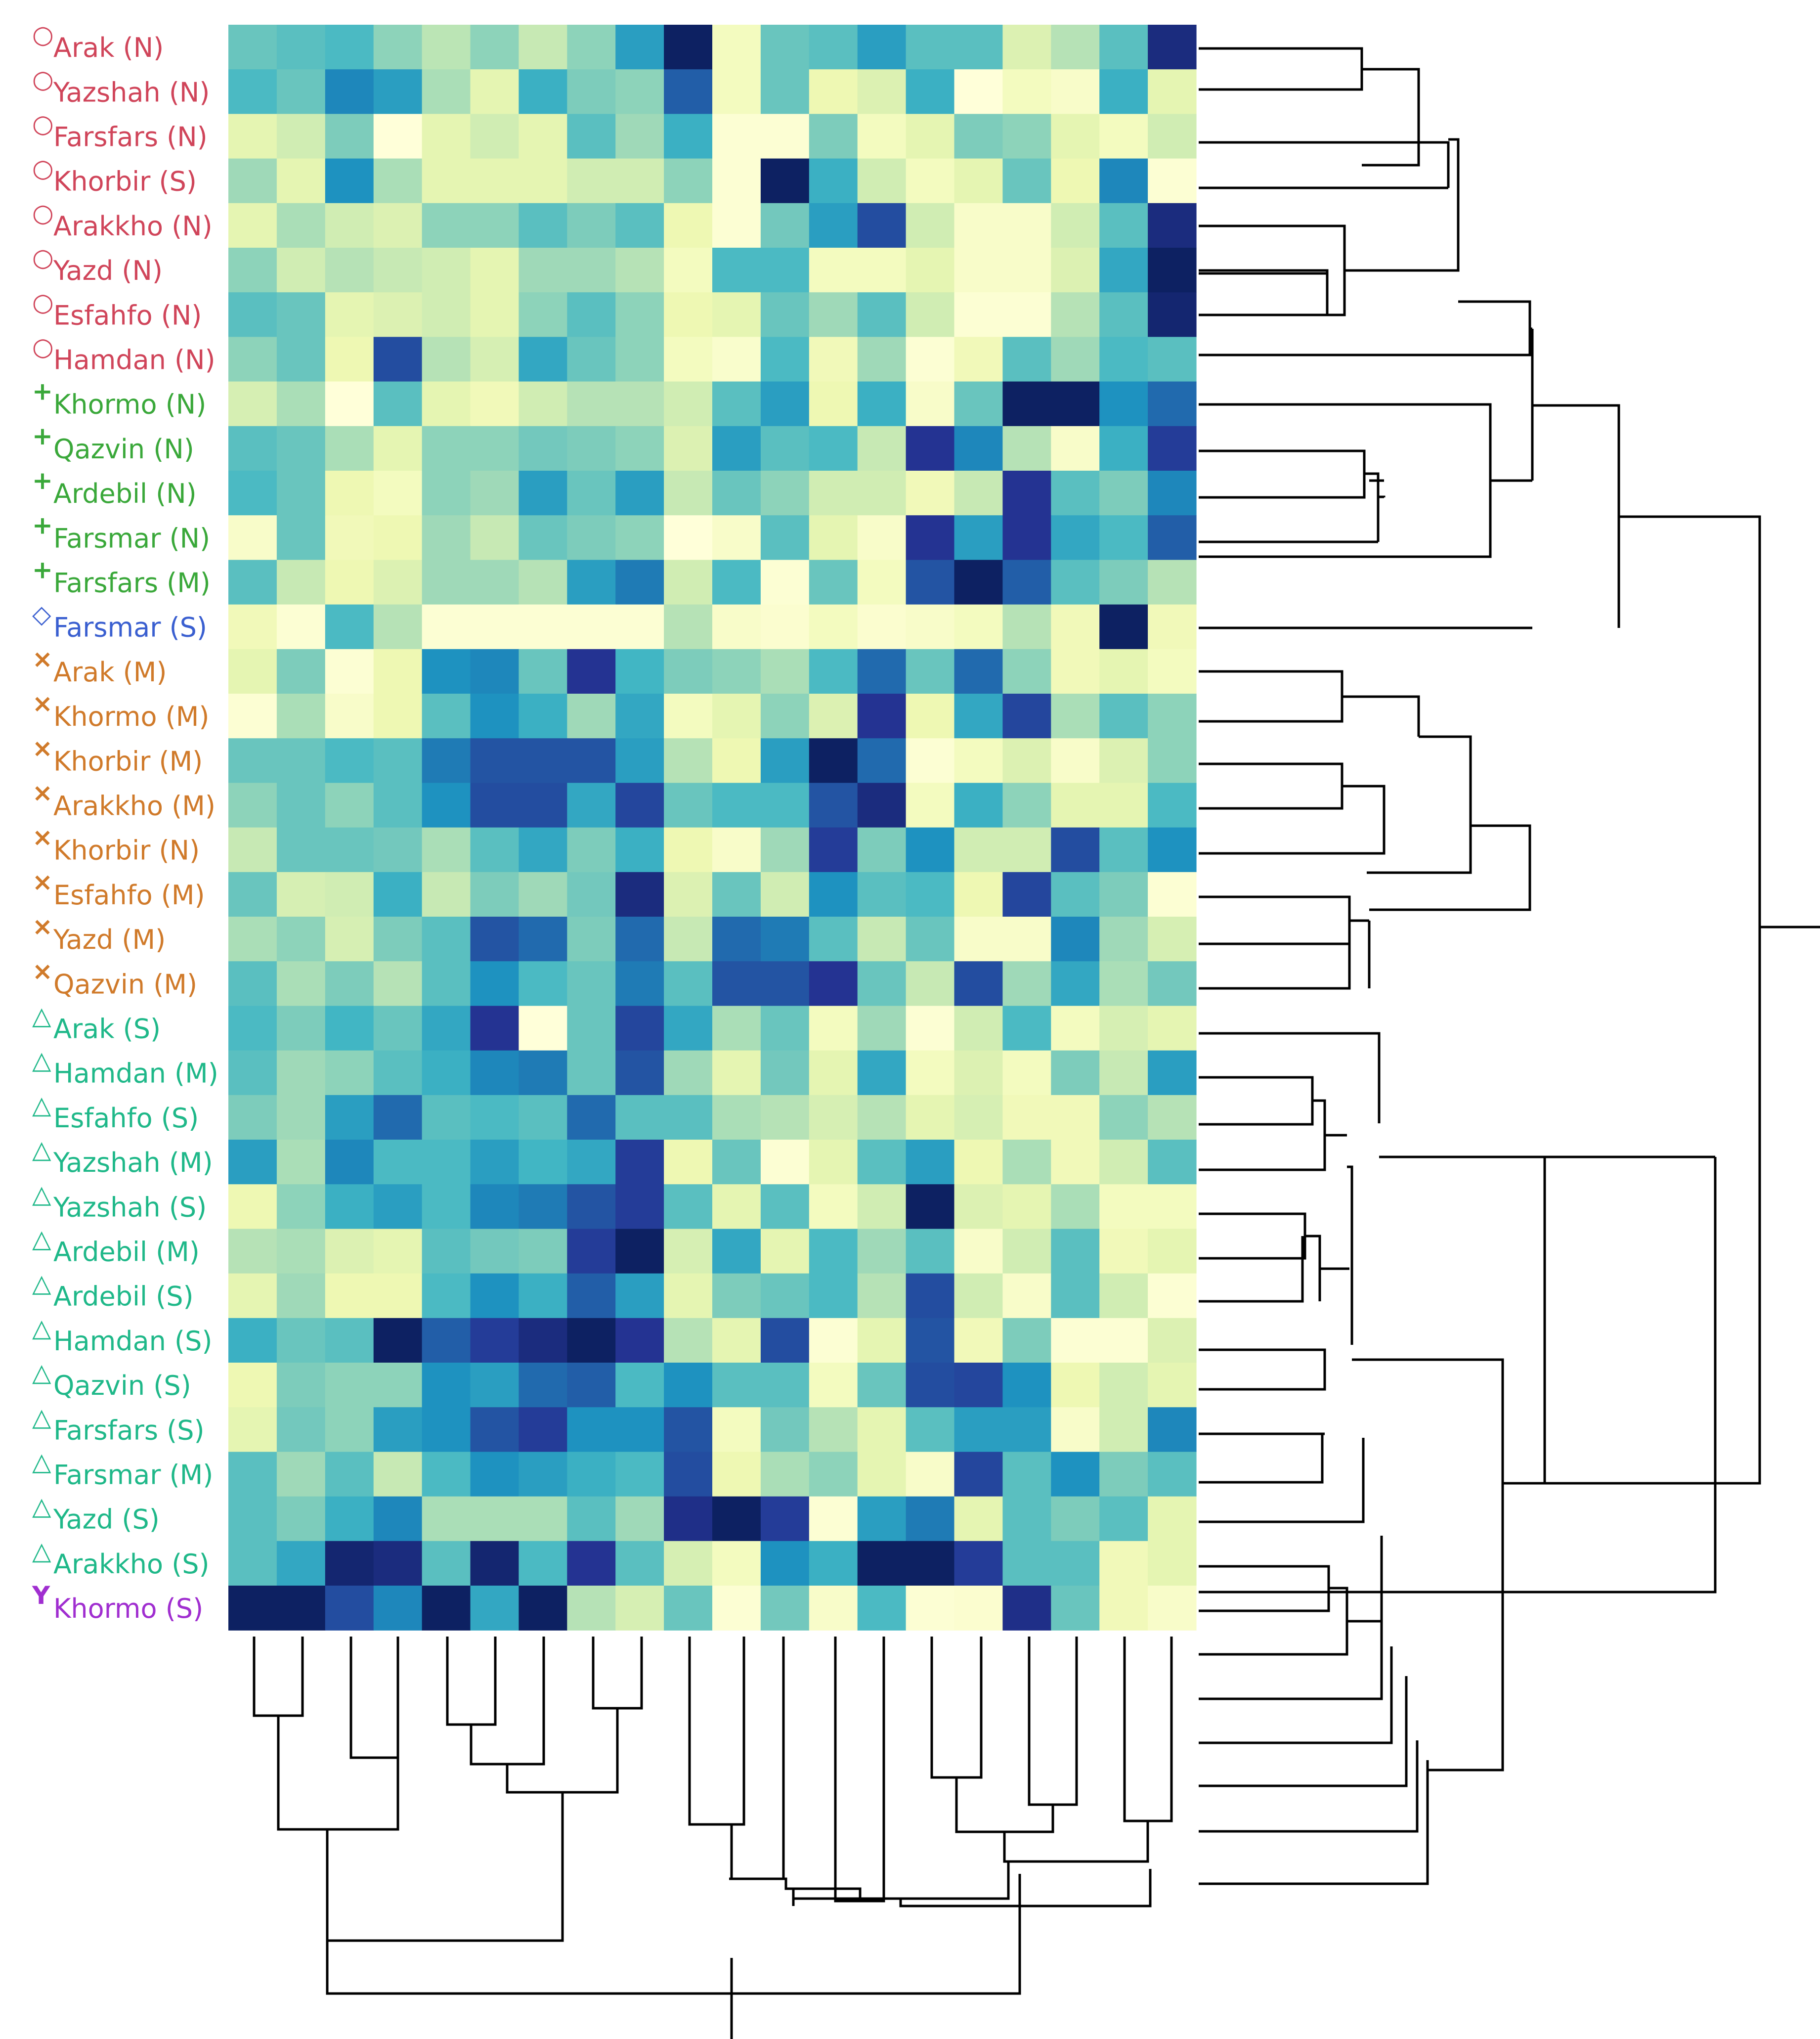 The image size is (1820, 2039). I want to click on row-label: Ardebil (S), so click(123, 1296).